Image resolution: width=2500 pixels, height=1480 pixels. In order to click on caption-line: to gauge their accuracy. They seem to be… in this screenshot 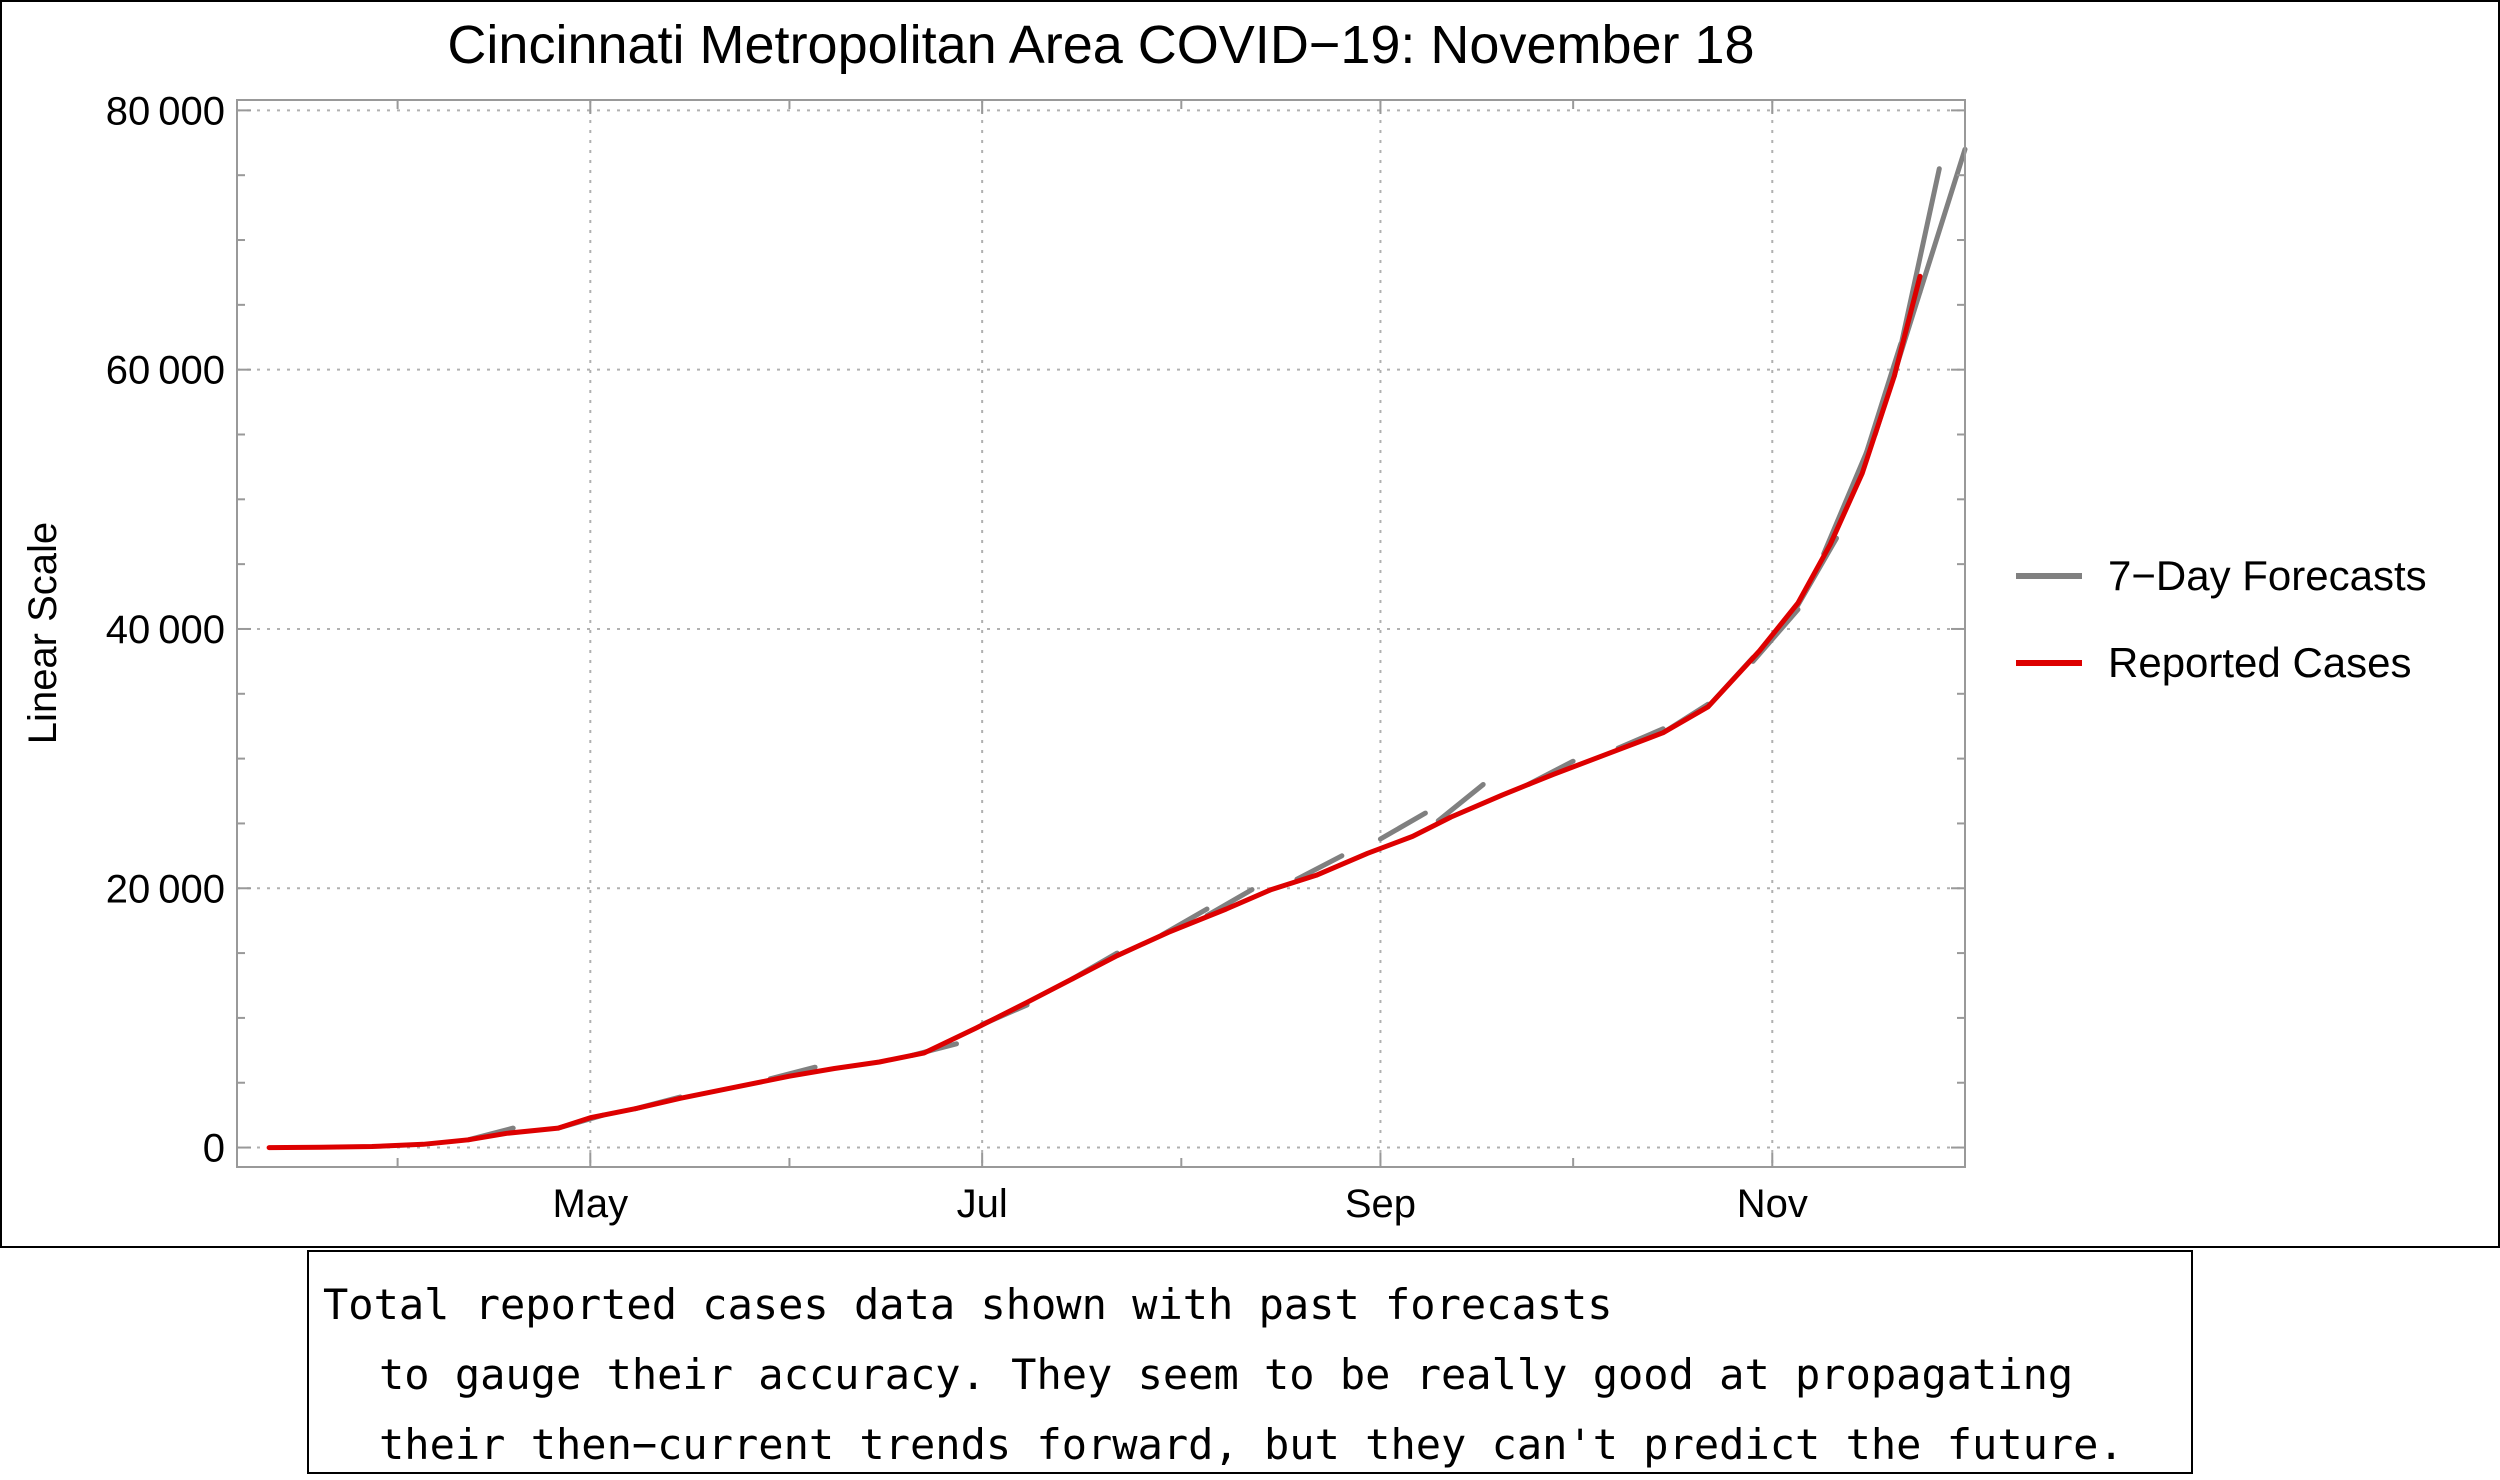, I will do `click(1226, 1374)`.